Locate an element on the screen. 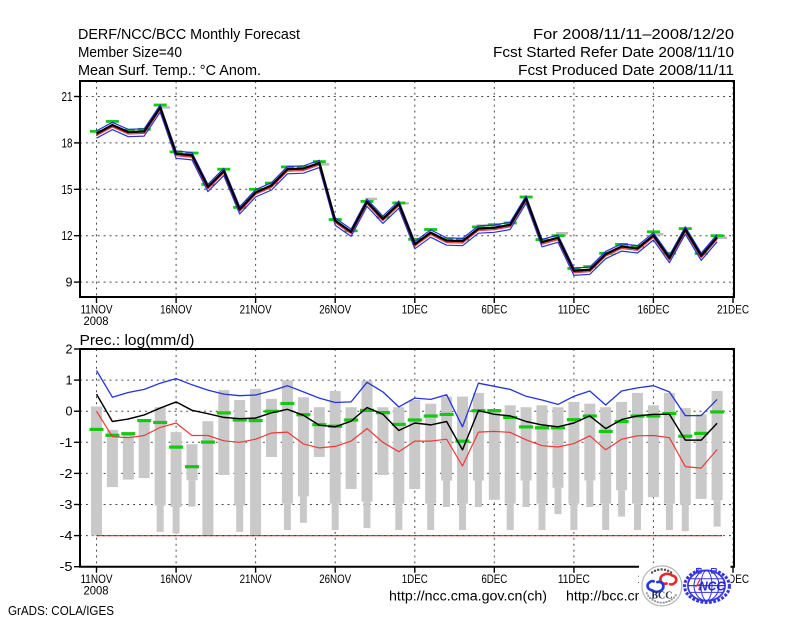 This screenshot has width=800, height=618. svg-text: 21DEC is located at coordinates (733, 310).